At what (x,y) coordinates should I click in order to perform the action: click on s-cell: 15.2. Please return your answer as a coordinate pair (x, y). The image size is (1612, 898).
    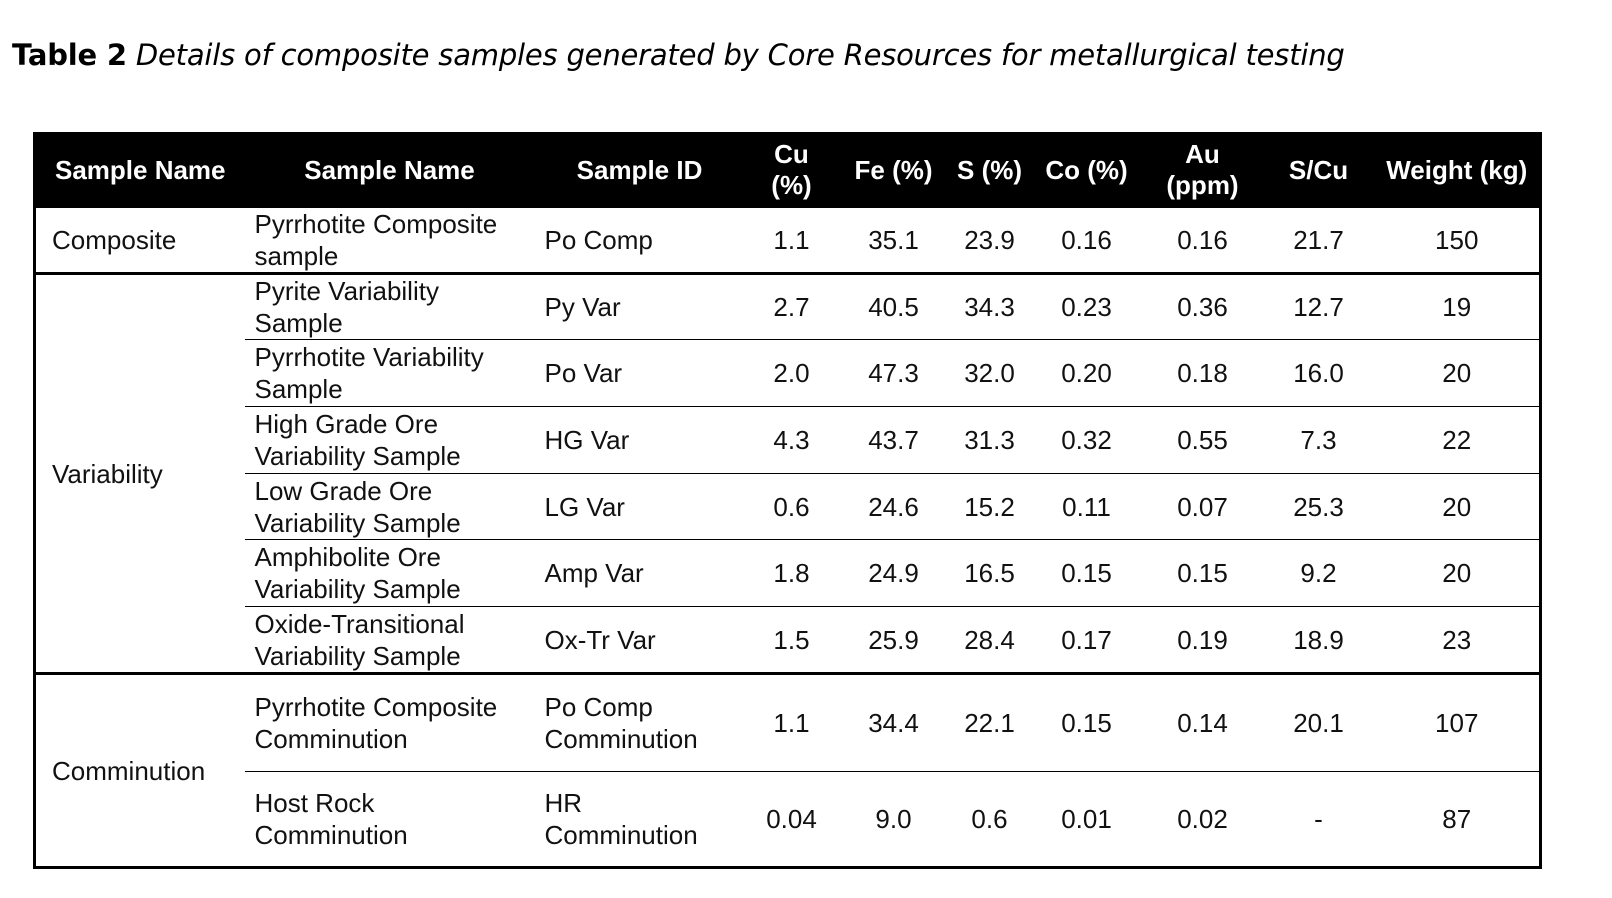
    Looking at the image, I should click on (989, 506).